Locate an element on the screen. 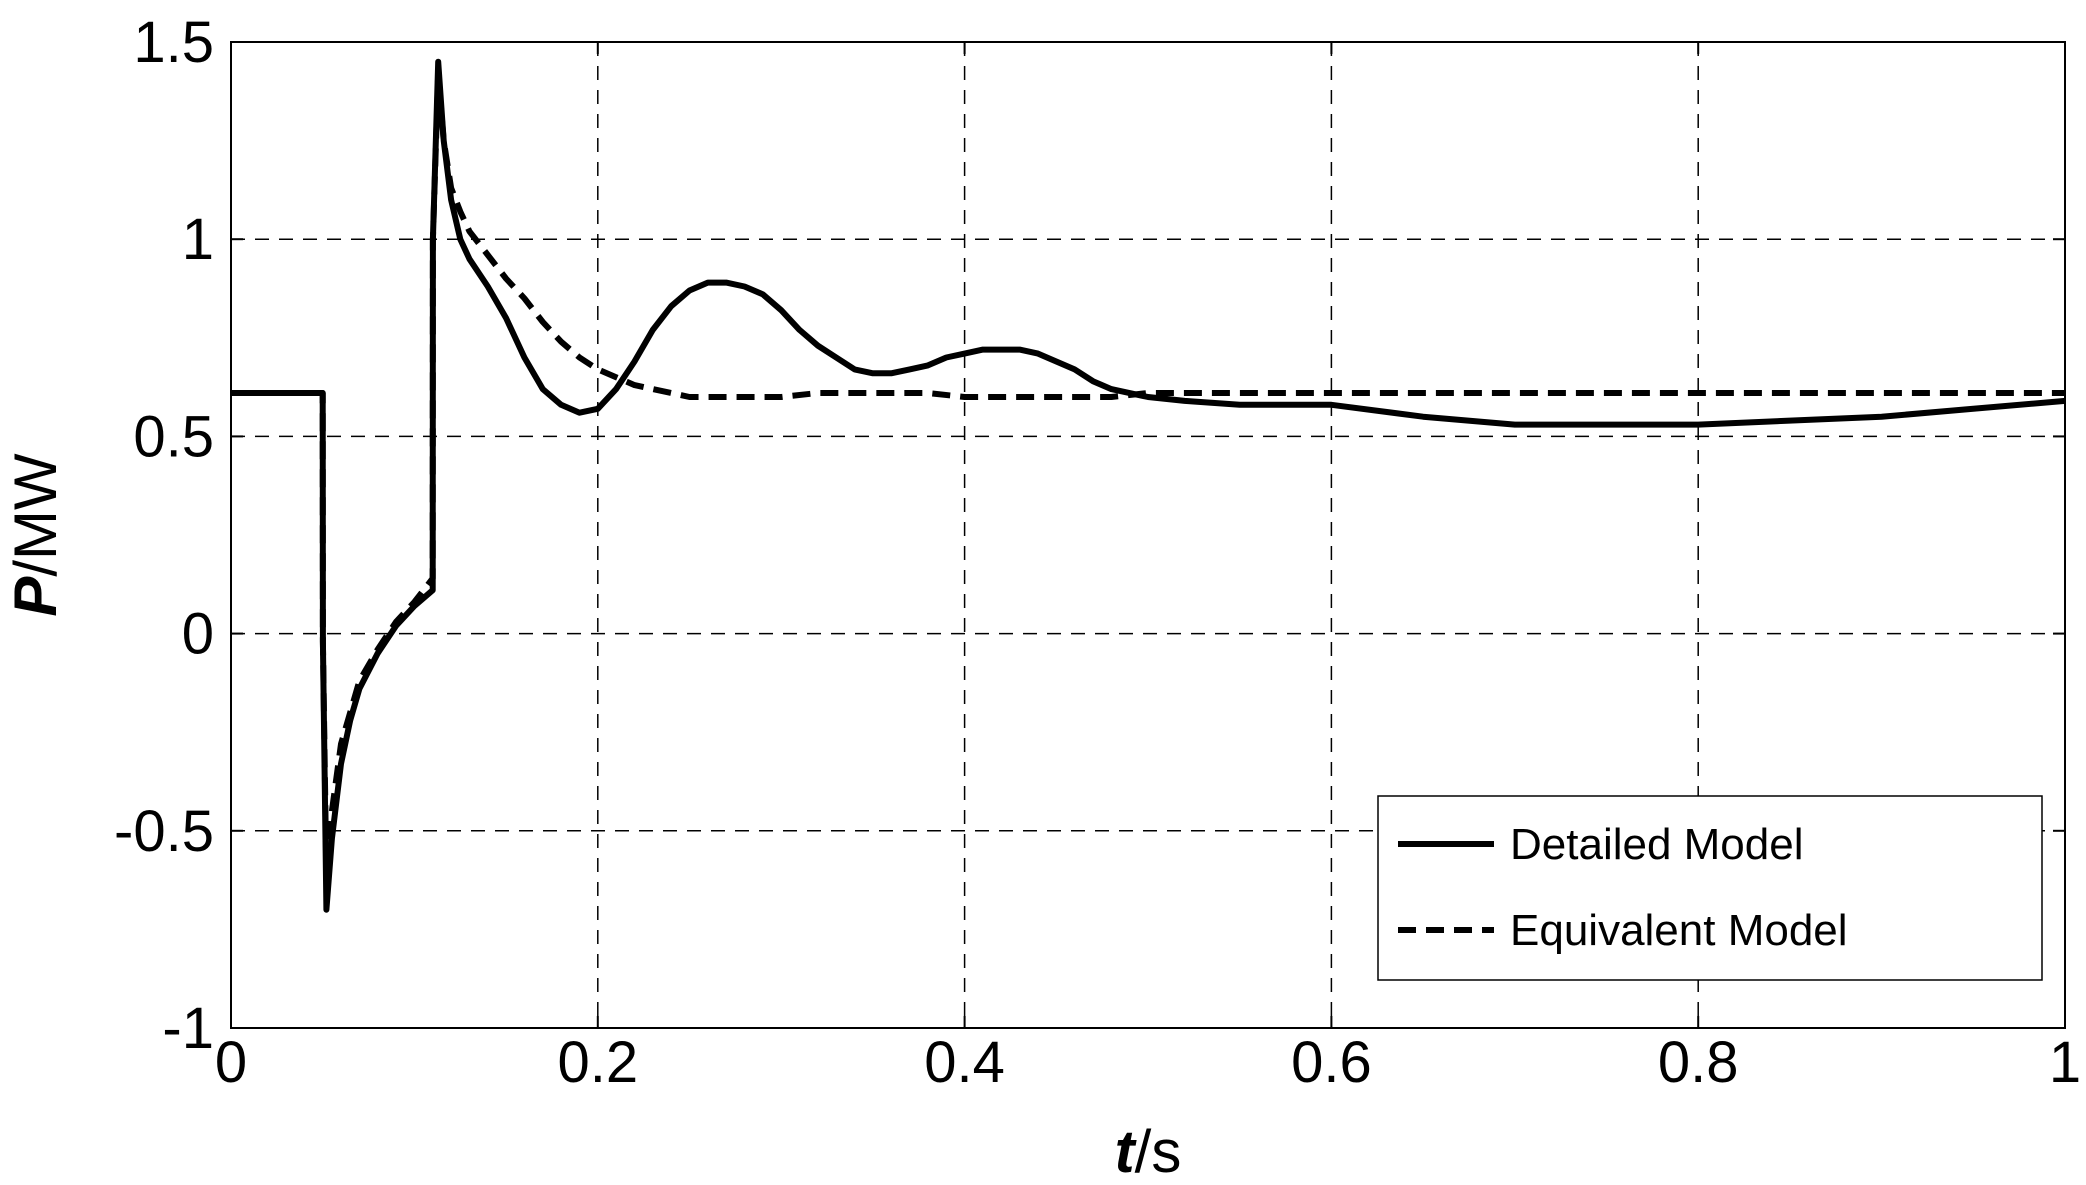 This screenshot has width=2086, height=1185. legend: Detailed Model Equivalent Model is located at coordinates (1710, 888).